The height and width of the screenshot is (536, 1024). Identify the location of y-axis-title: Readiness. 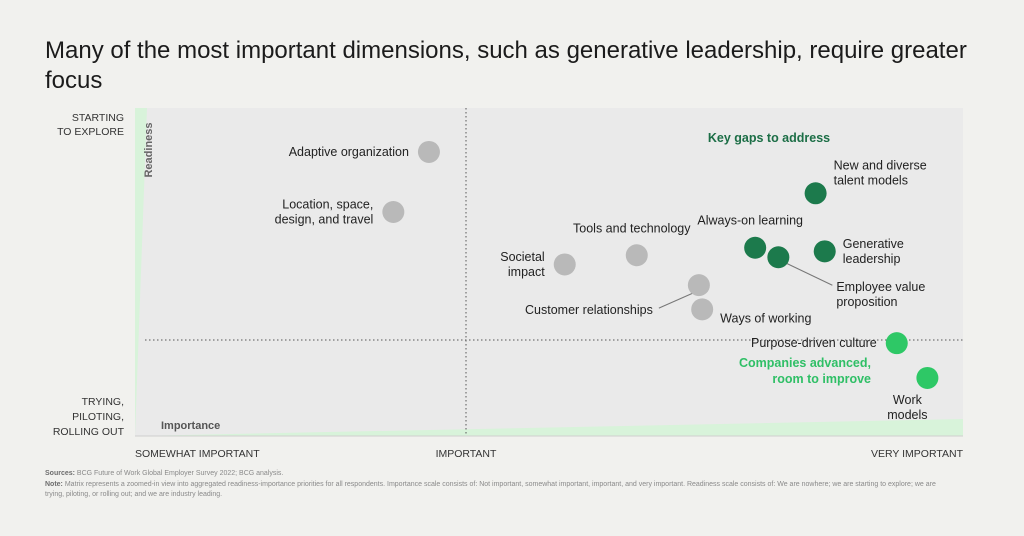
(149, 149).